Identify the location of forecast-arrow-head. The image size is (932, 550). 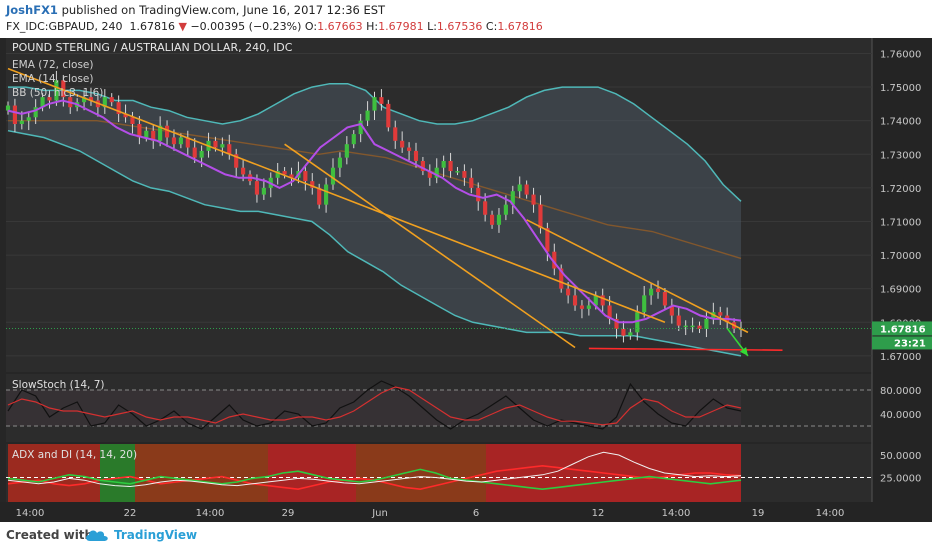
(743, 351).